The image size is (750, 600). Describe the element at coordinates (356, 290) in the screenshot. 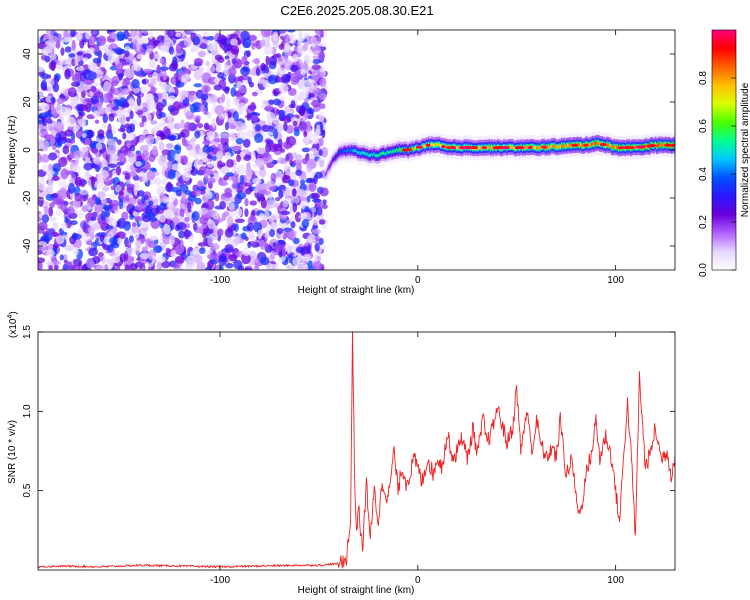

I see `spectrogram-x-label: Height of straight line (km)` at that location.